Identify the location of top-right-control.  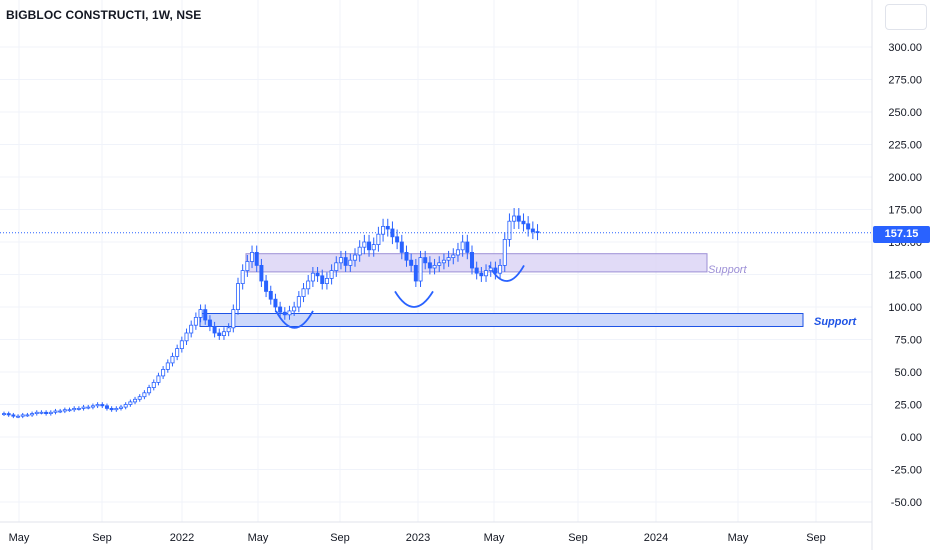
(906, 17).